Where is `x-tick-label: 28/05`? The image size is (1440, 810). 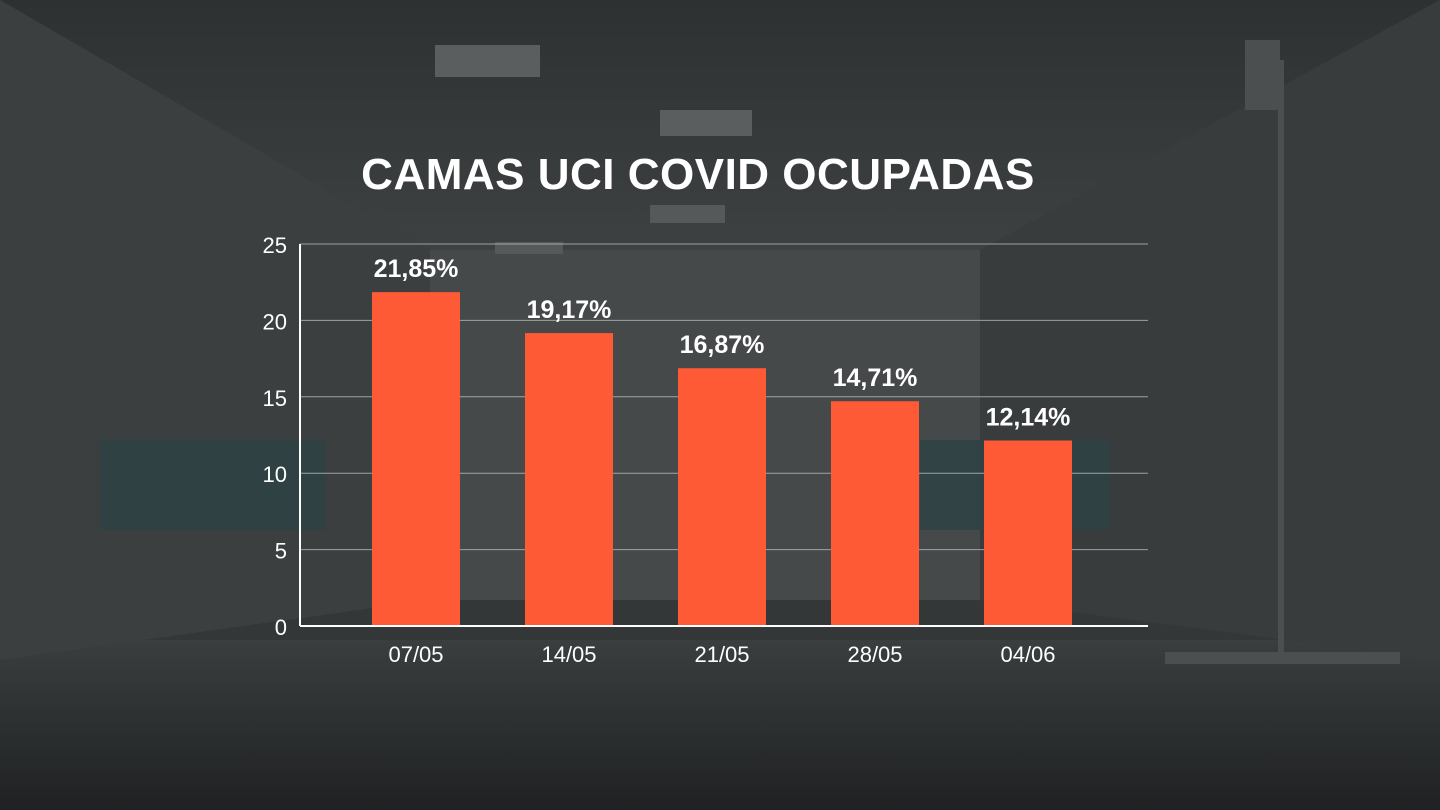 x-tick-label: 28/05 is located at coordinates (874, 654).